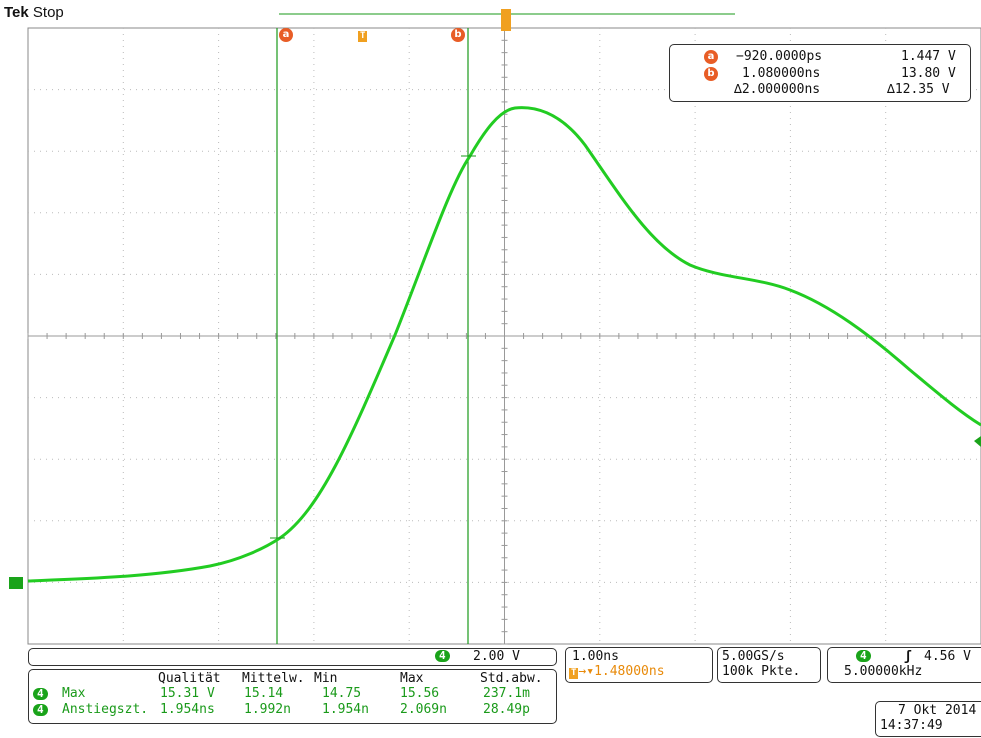 The width and height of the screenshot is (981, 738). Describe the element at coordinates (286, 35) in the screenshot. I see `cursor-a-marker: a` at that location.